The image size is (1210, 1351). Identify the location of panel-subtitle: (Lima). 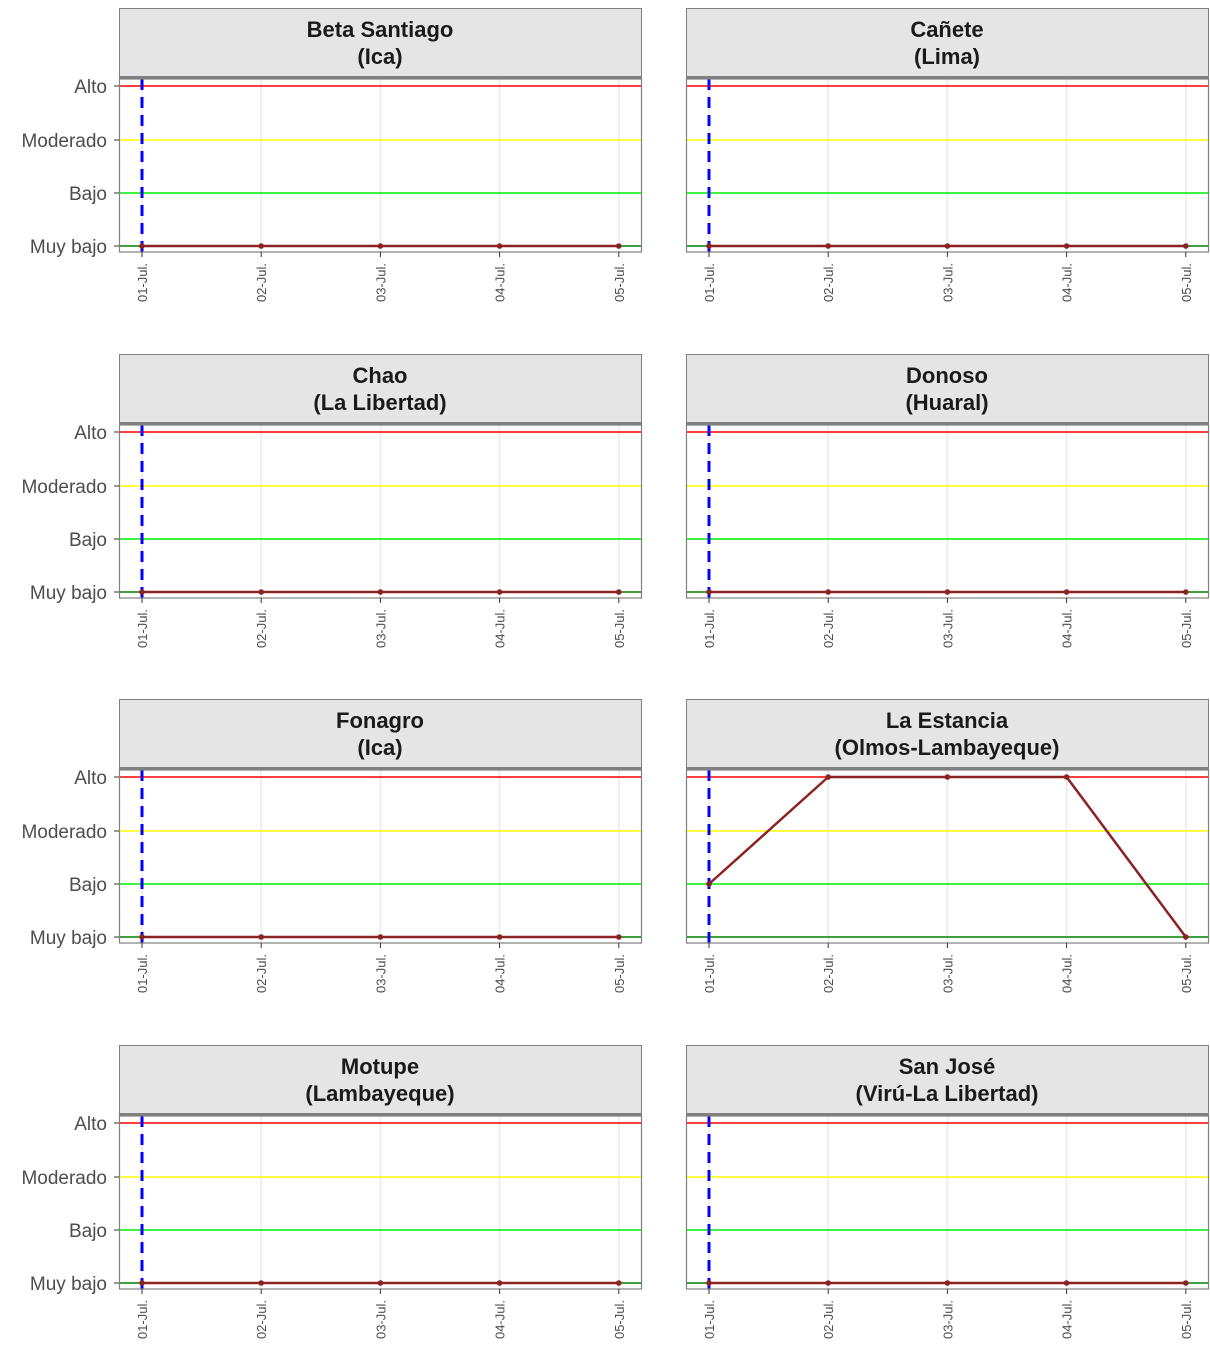
(947, 56).